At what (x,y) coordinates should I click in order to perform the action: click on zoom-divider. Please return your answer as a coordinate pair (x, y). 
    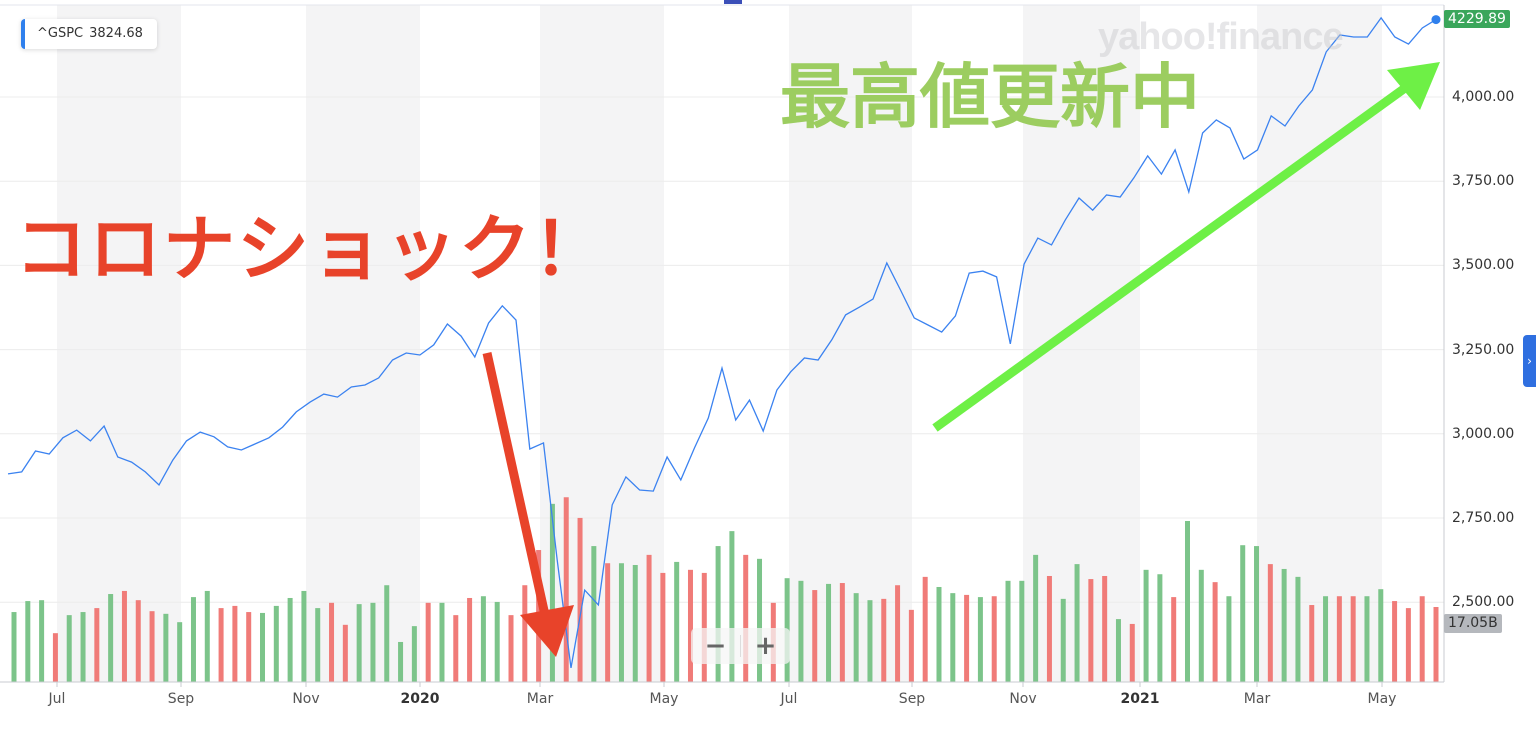
    Looking at the image, I should click on (740, 646).